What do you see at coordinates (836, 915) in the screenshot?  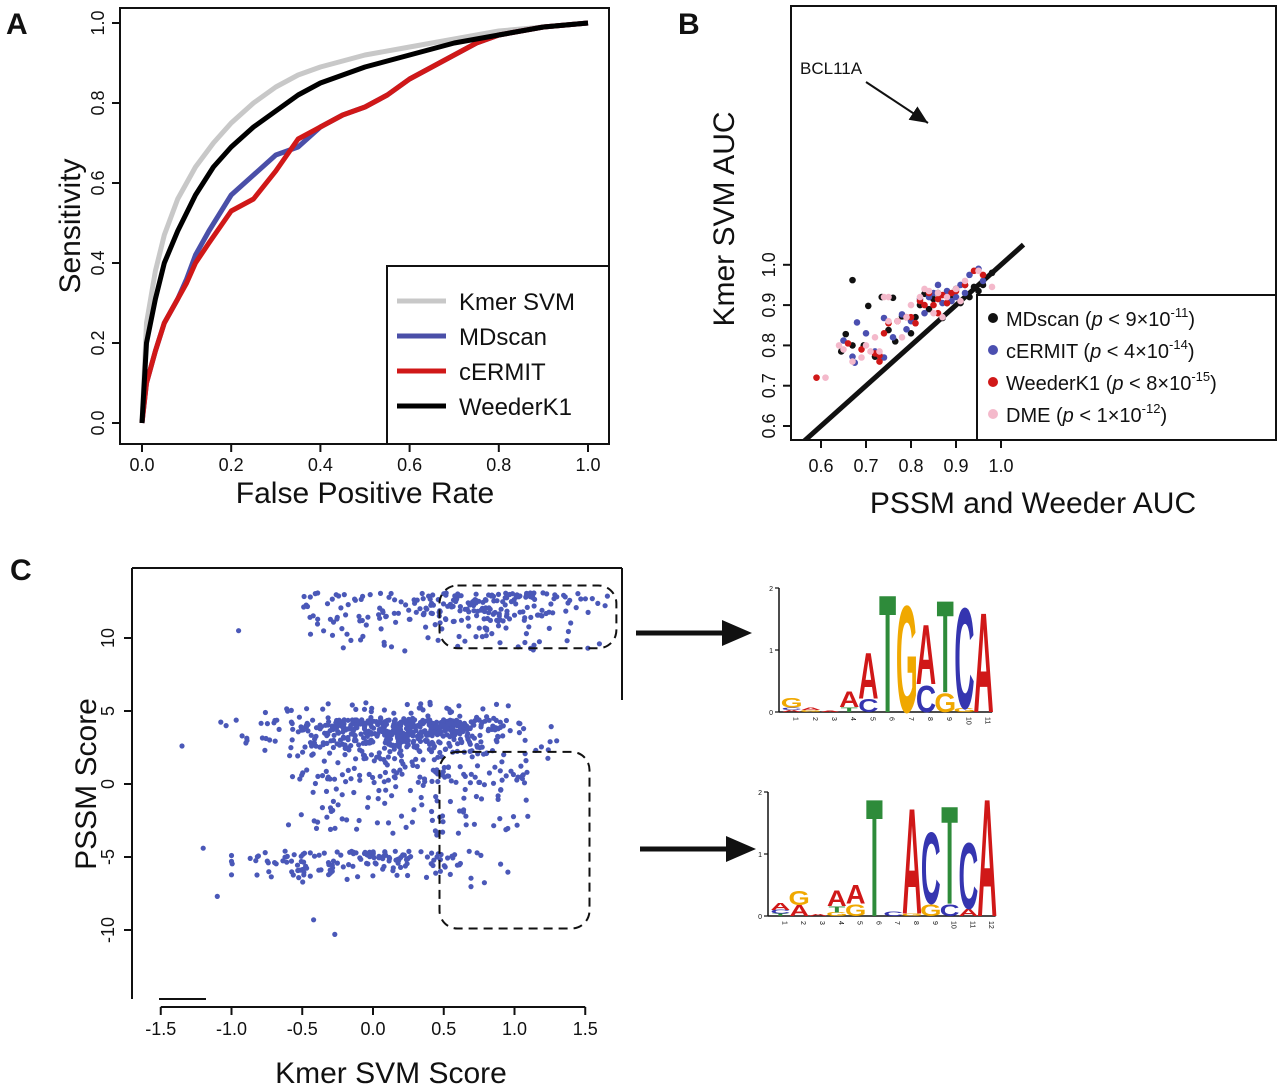 I see `logo-letter-g: G` at bounding box center [836, 915].